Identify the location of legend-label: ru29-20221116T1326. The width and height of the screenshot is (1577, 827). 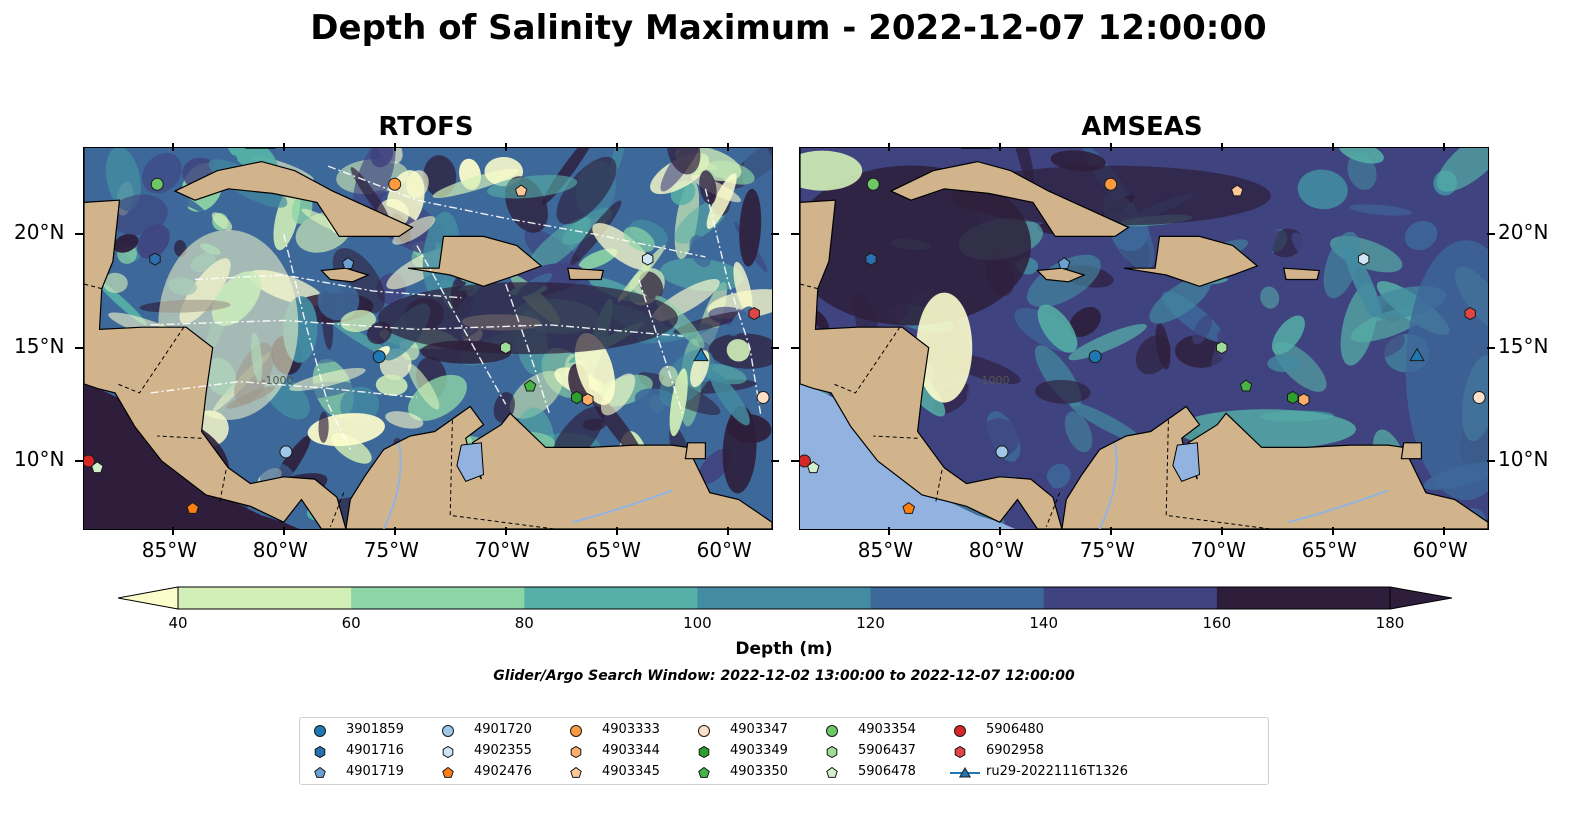
(1057, 771).